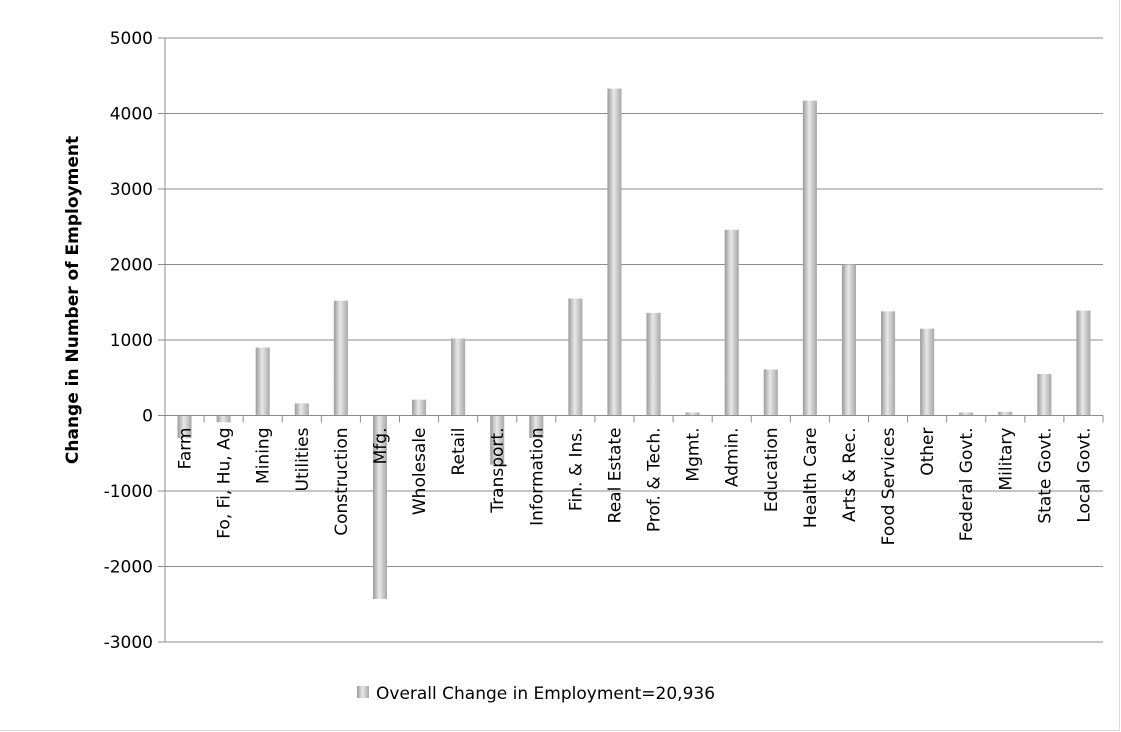 The width and height of the screenshot is (1121, 732). I want to click on x-tick-label: Arts & Rec., so click(850, 475).